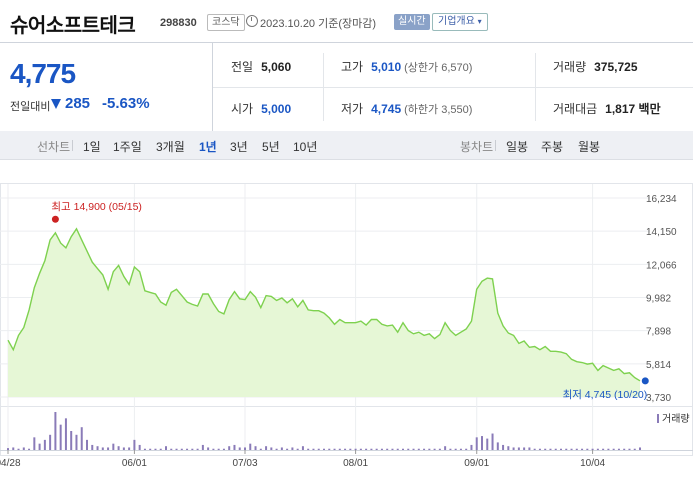 Image resolution: width=693 pixels, height=482 pixels. Describe the element at coordinates (73, 26) in the screenshot. I see `stock-name: 슈어소프트테크` at that location.